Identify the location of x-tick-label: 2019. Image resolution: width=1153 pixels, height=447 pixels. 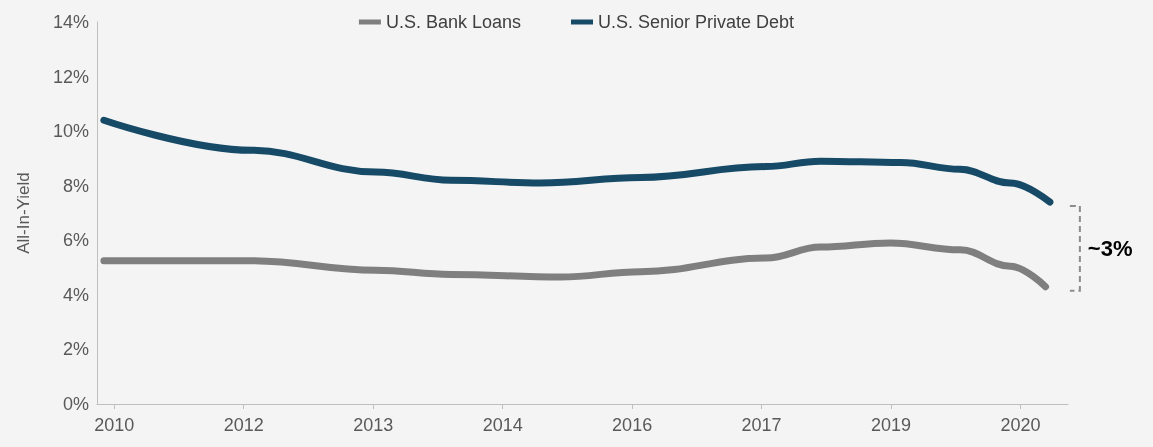
(891, 425).